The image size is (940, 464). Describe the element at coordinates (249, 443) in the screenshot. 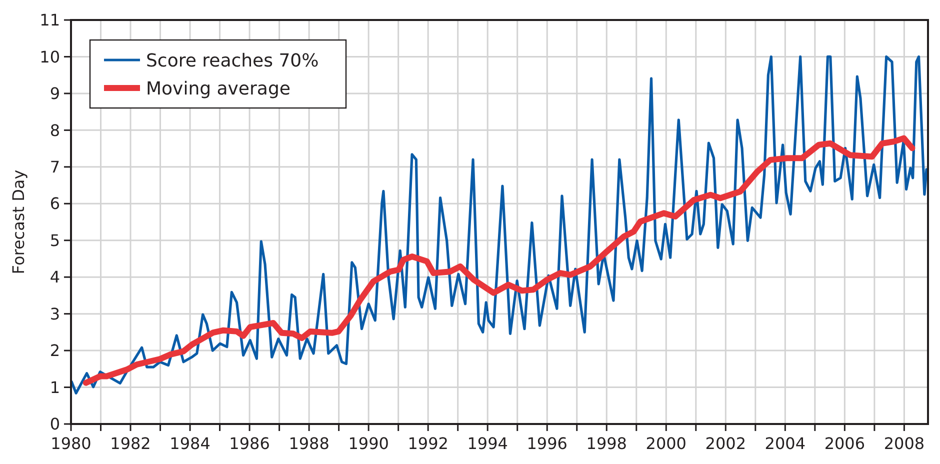

I see `x-tick-label: 1986` at that location.